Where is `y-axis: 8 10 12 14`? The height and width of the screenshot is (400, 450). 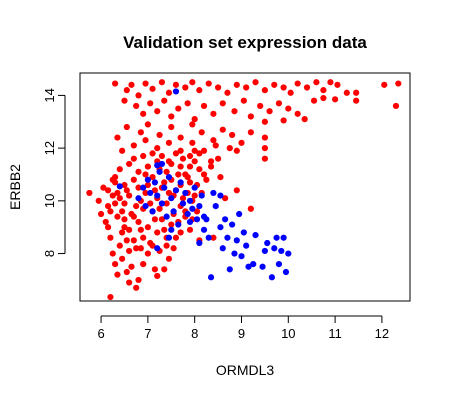 y-axis: 8 10 12 14 is located at coordinates (54, 172).